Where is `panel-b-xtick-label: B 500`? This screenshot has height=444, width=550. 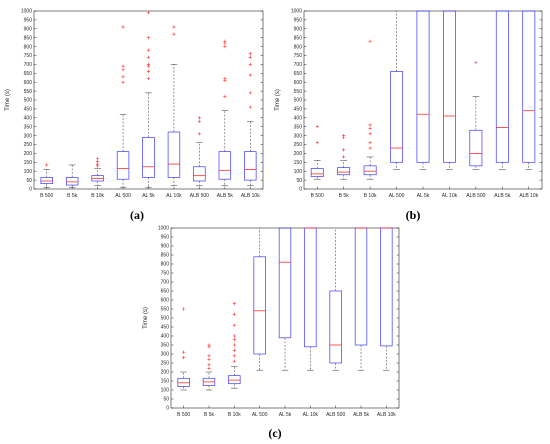
panel-b-xtick-label: B 500 is located at coordinates (317, 196).